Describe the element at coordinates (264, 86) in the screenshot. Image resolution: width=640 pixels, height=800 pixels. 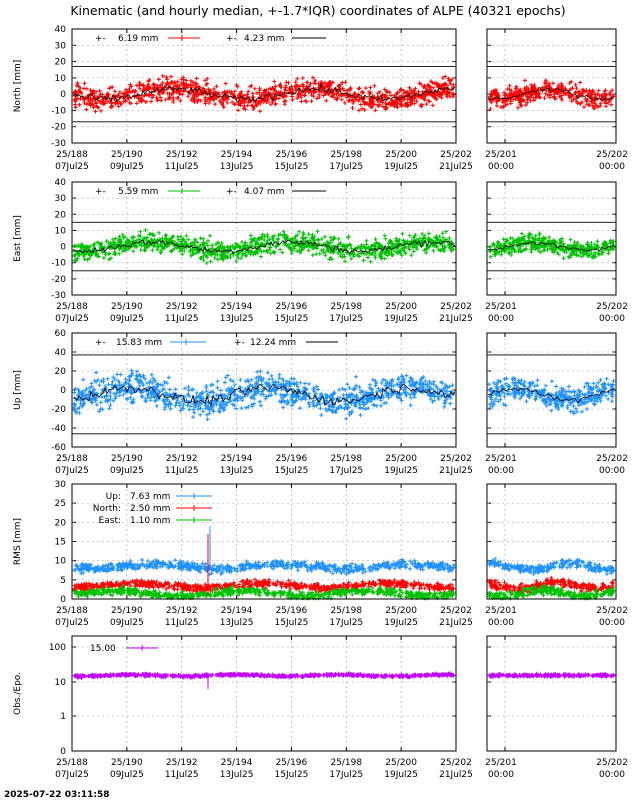
I see `north-plot-frame` at that location.